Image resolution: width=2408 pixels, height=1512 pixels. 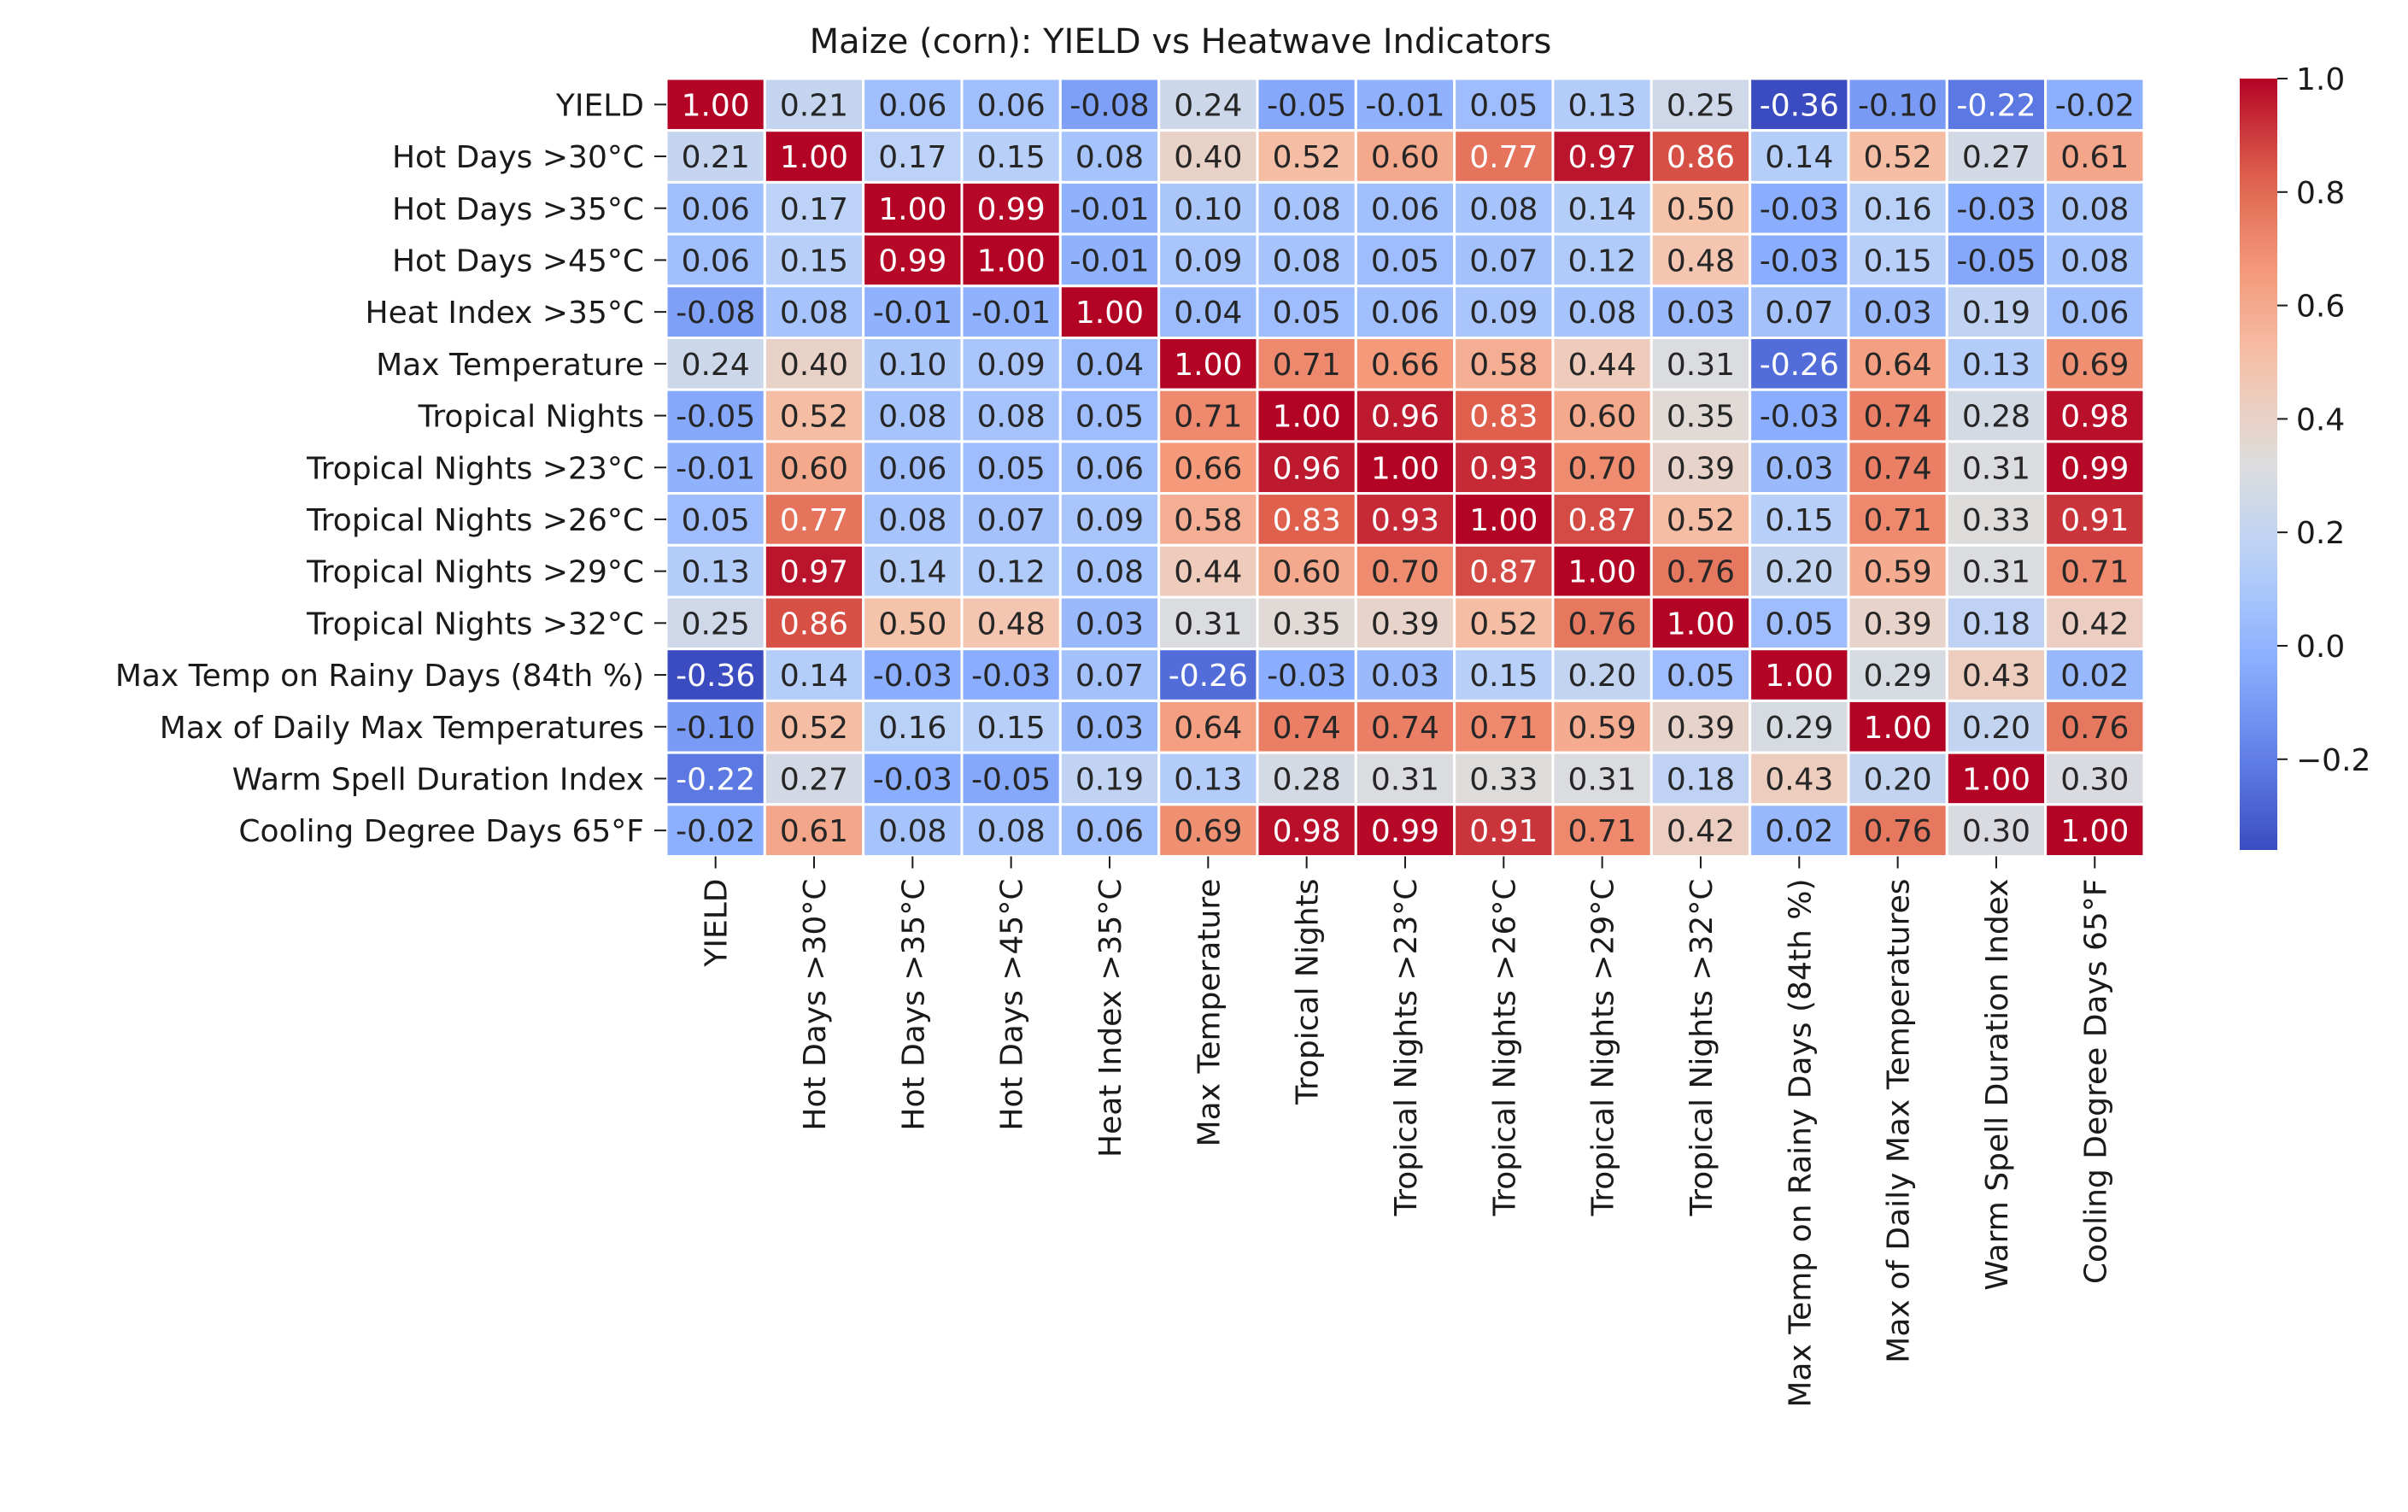 I want to click on column-label: Hot Days >30°C, so click(x=815, y=1005).